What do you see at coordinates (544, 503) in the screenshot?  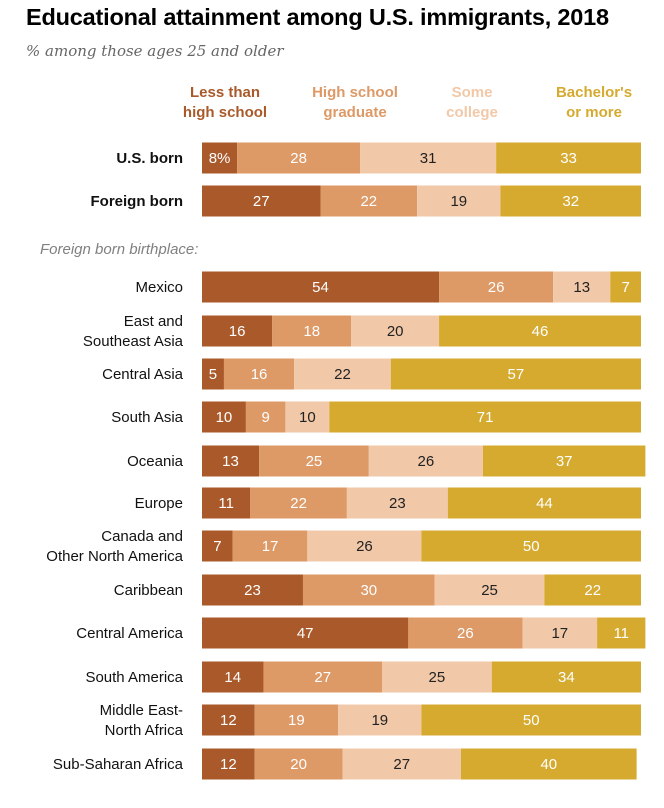 I see `data-label: 44` at bounding box center [544, 503].